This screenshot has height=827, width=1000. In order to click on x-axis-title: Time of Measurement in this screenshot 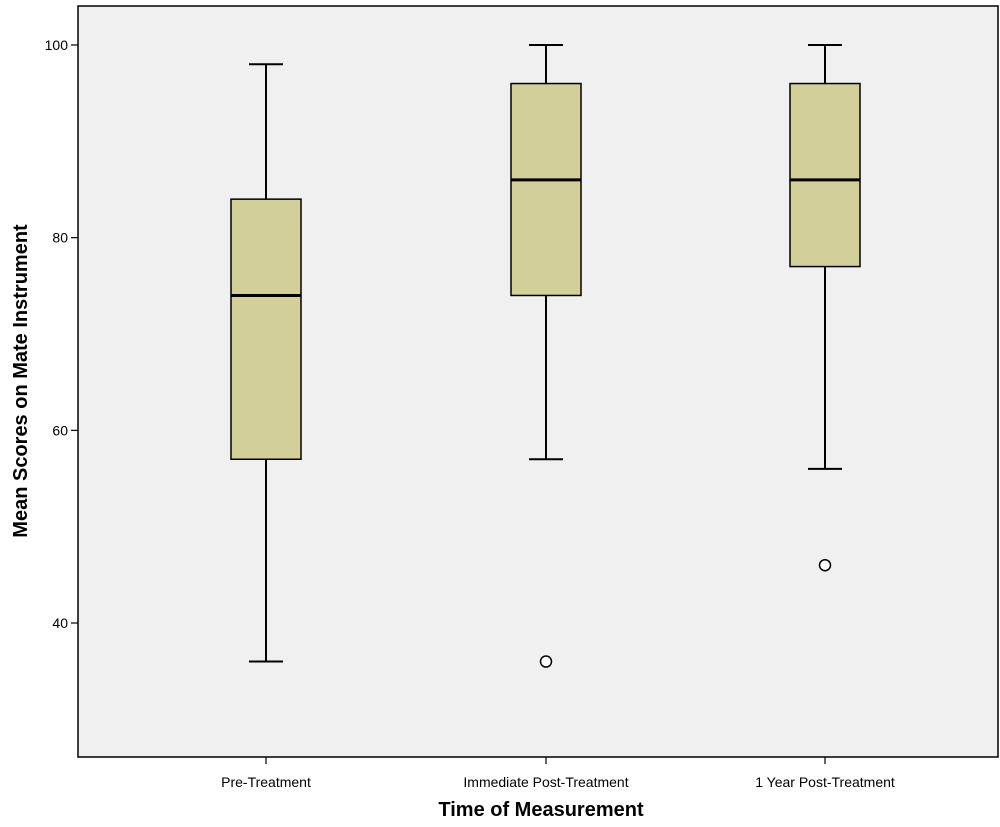, I will do `click(541, 810)`.